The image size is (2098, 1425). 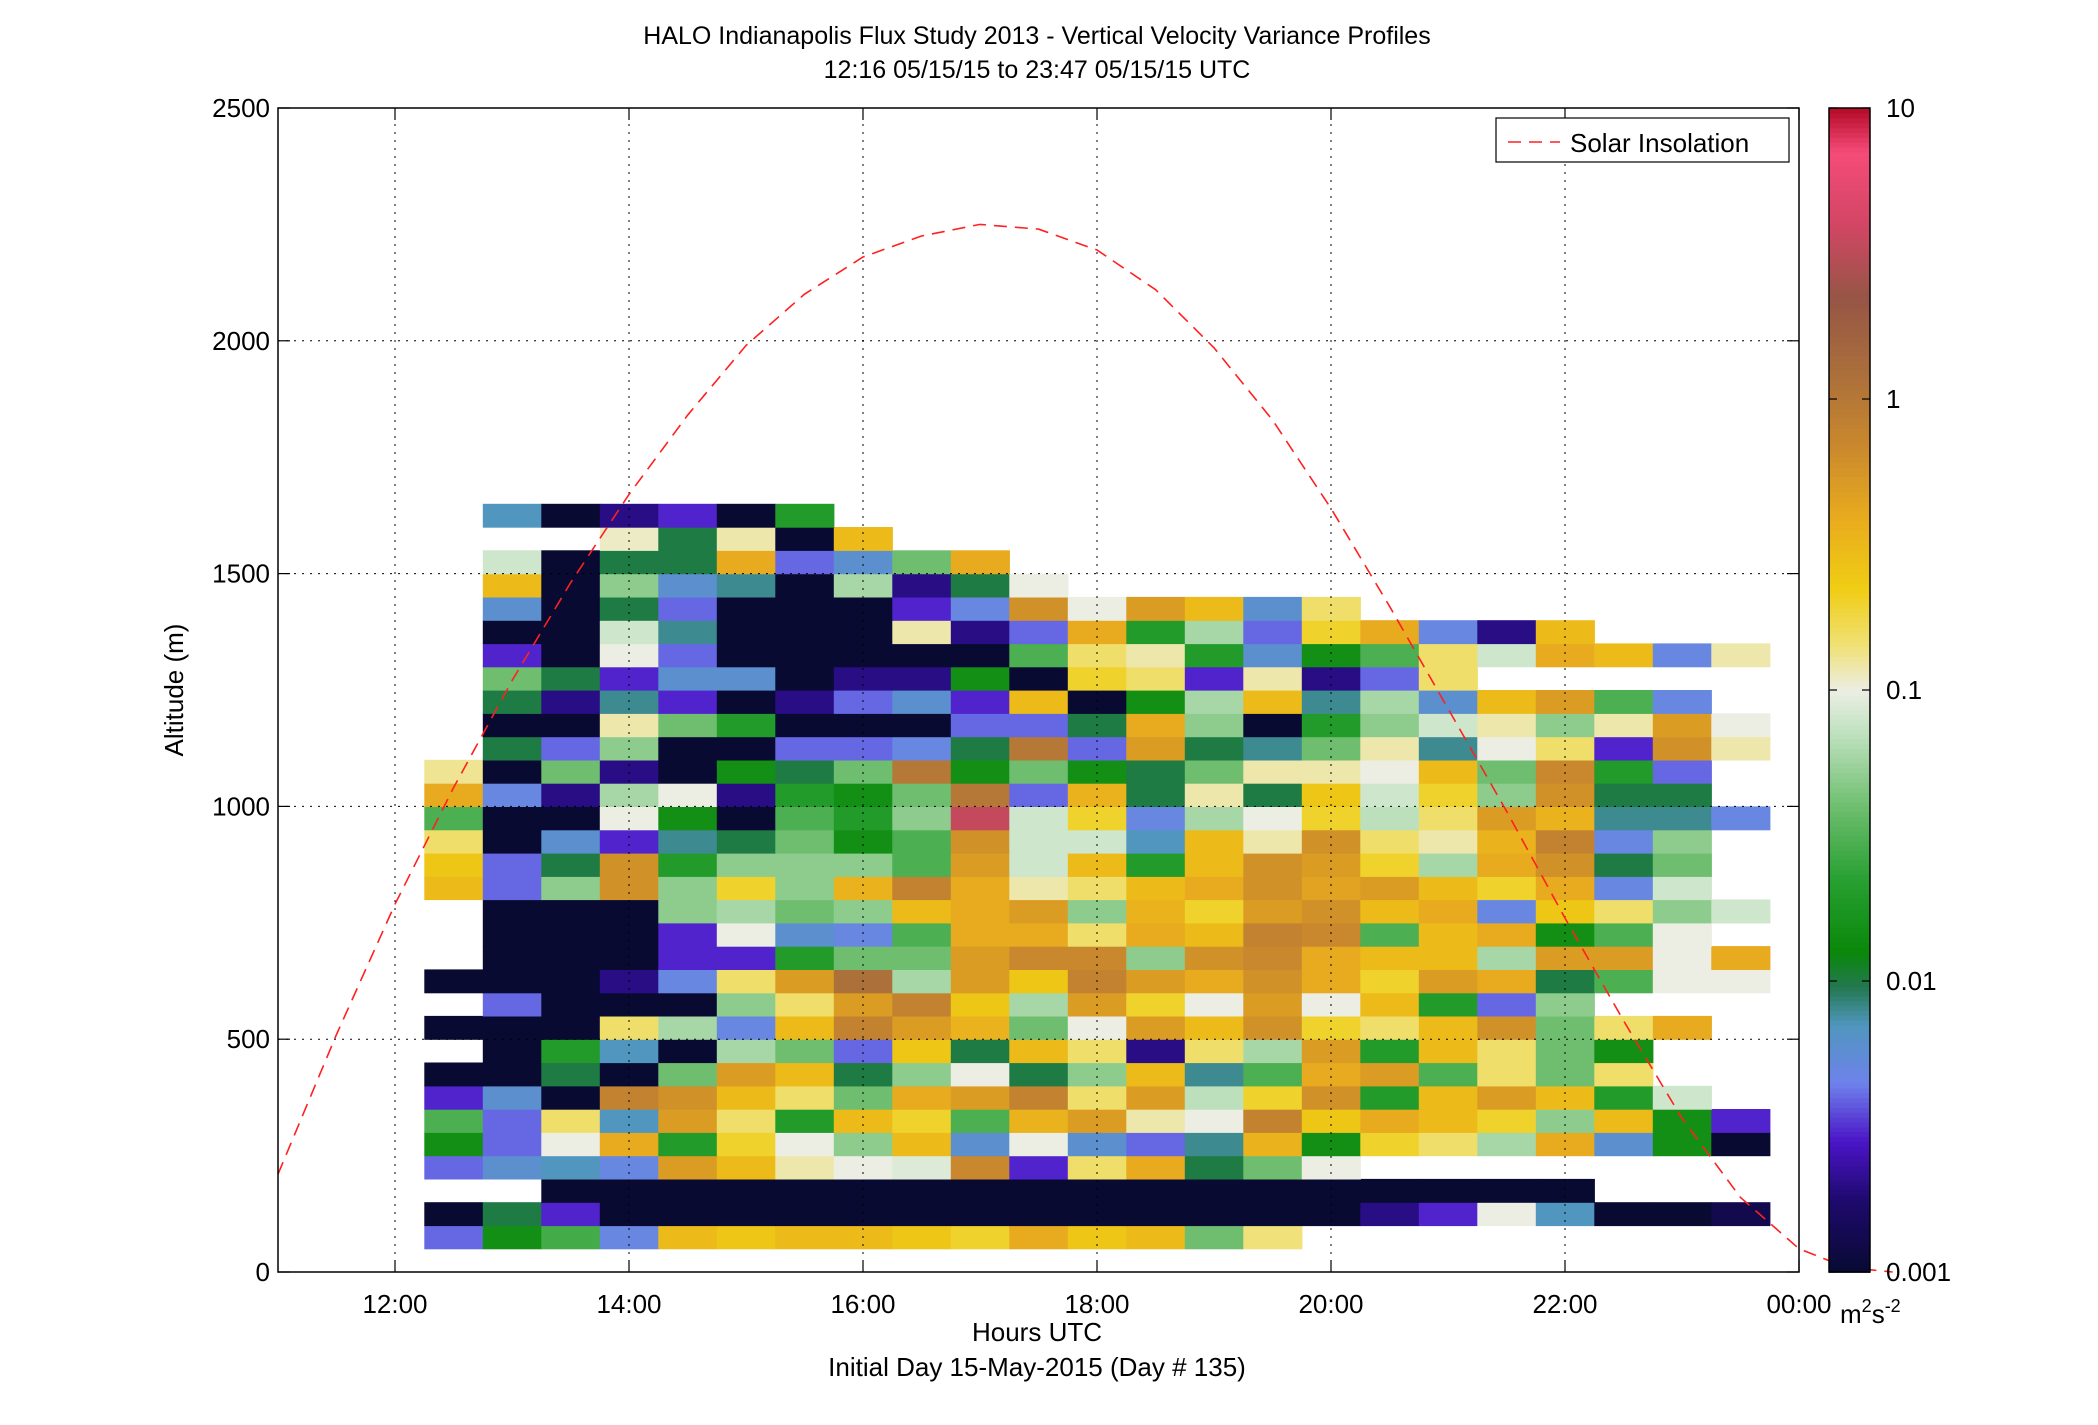 I want to click on y-axis-label: Altitude (m), so click(x=174, y=690).